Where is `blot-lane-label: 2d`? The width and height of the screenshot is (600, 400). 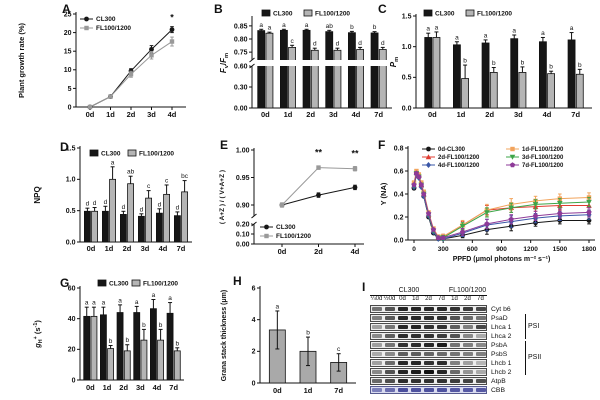 blot-lane-label: 2d is located at coordinates (428, 299).